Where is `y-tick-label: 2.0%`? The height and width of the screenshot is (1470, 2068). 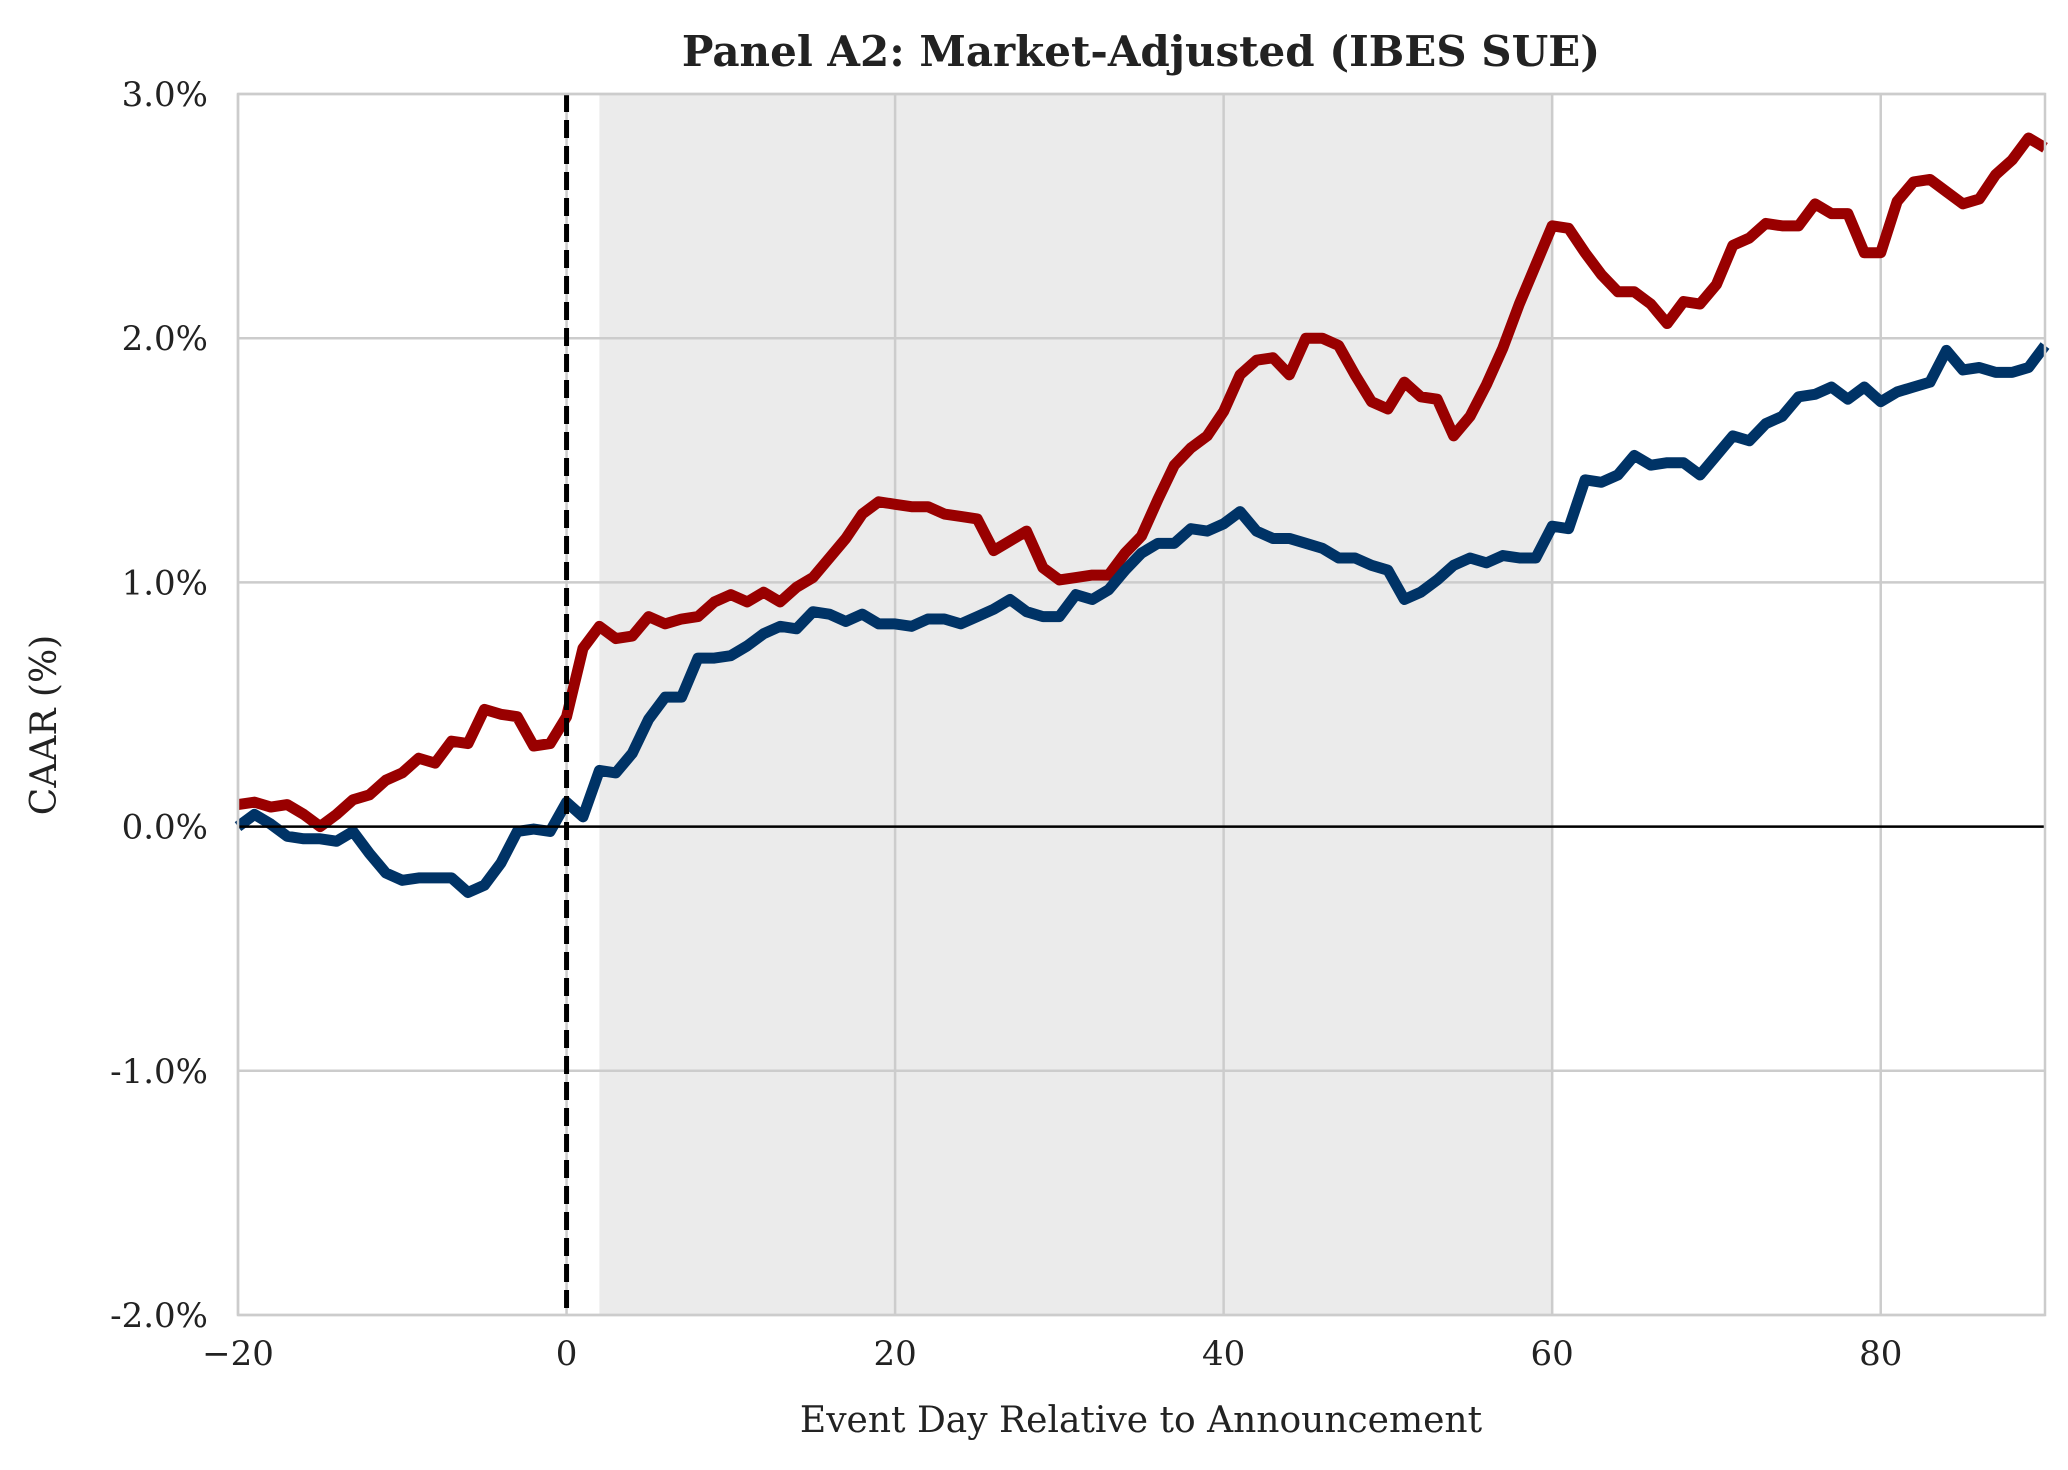
y-tick-label: 2.0% is located at coordinates (165, 339).